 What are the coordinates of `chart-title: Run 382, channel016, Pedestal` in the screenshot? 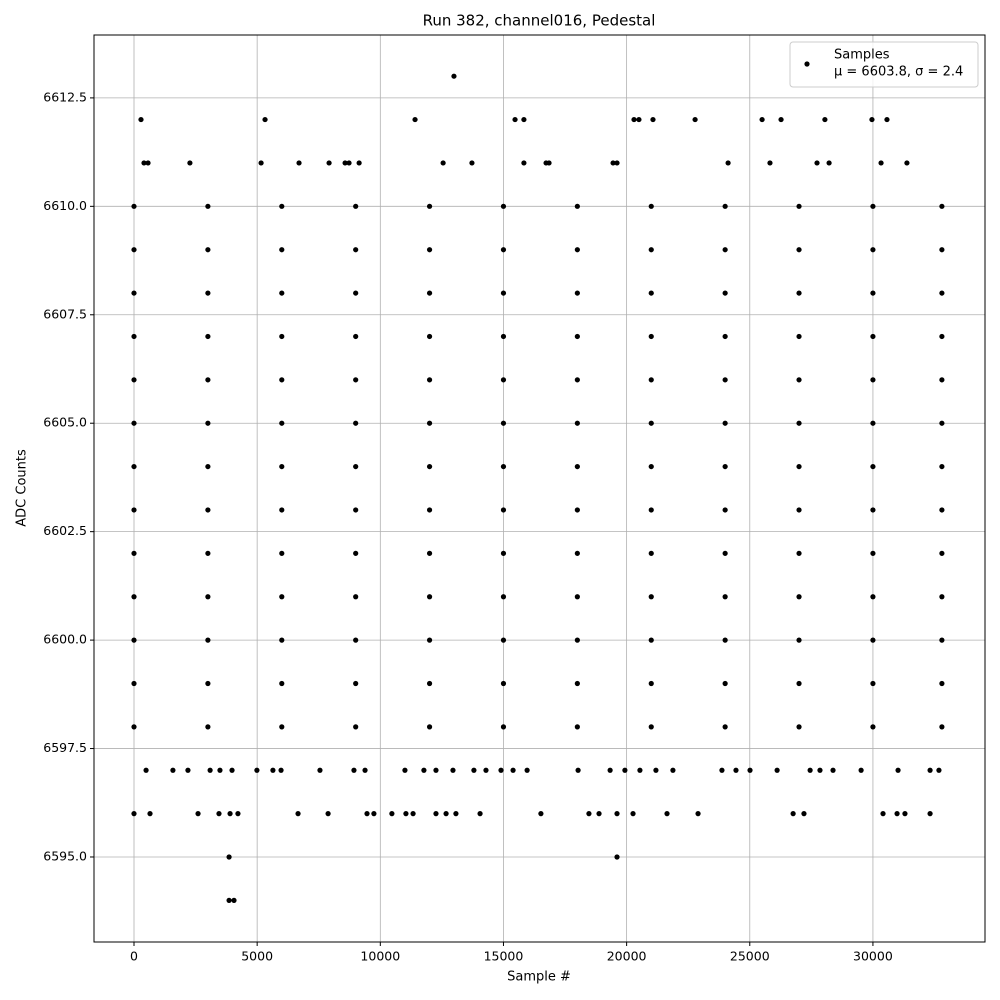 It's located at (539, 21).